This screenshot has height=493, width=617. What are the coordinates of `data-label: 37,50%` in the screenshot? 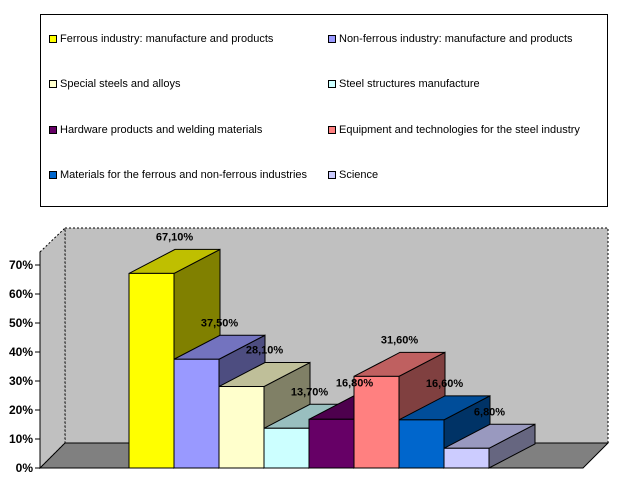 It's located at (220, 323).